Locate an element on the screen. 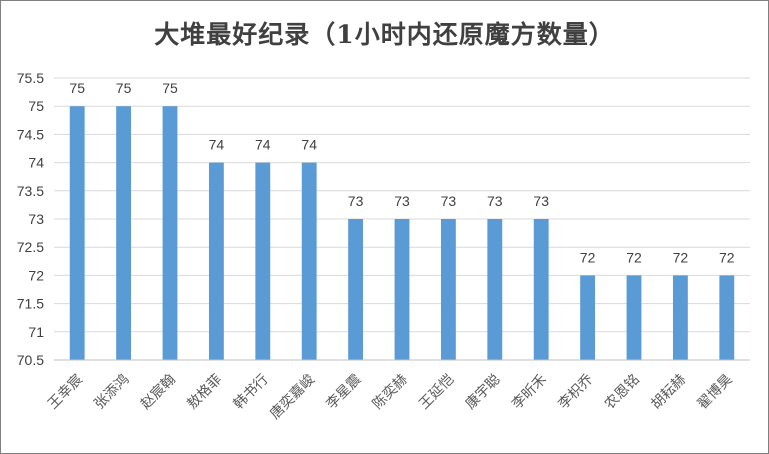  x-tick-label: 李昕禾 is located at coordinates (529, 392).